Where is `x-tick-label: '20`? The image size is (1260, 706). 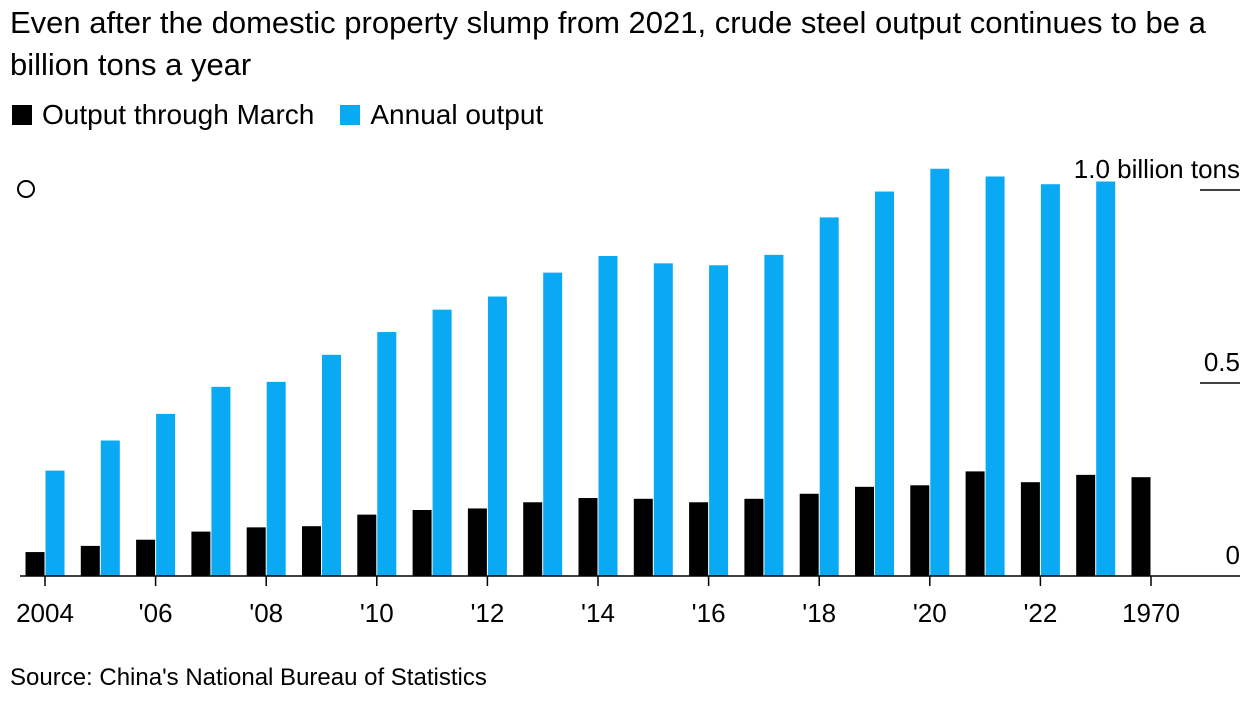 x-tick-label: '20 is located at coordinates (930, 613).